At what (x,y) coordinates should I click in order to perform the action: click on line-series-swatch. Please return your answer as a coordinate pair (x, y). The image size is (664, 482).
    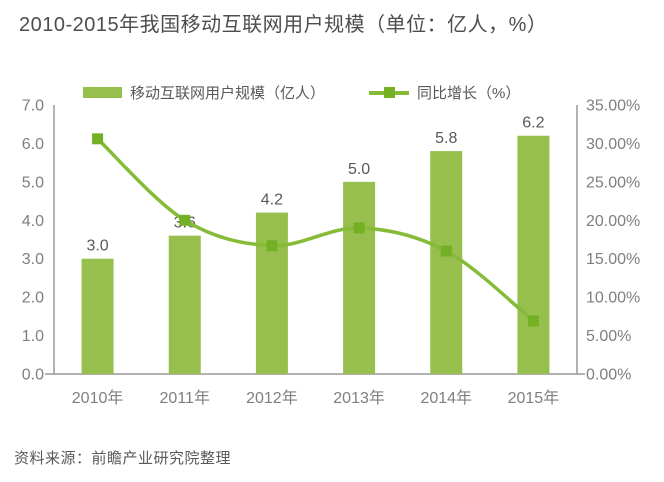
    Looking at the image, I should click on (389, 93).